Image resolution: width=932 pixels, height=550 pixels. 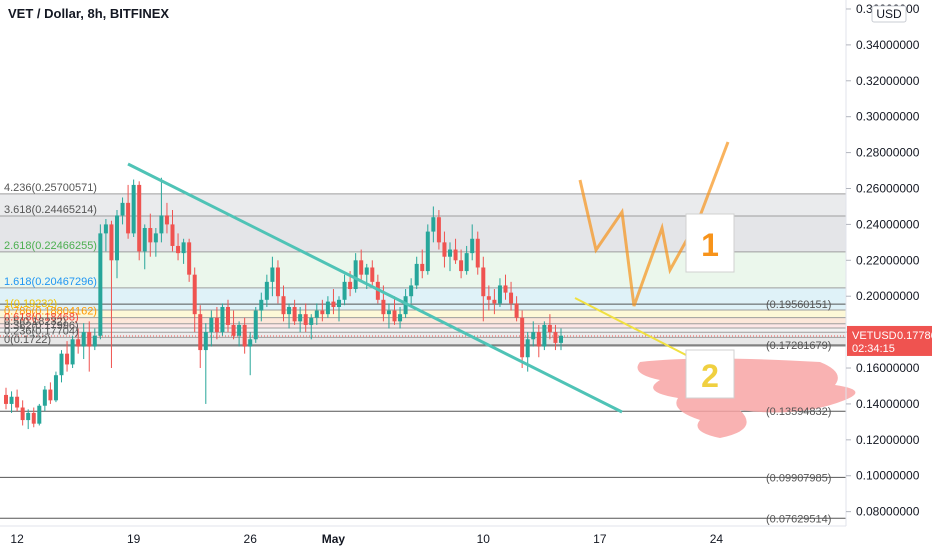 I want to click on time-tick-label: 24, so click(x=717, y=539).